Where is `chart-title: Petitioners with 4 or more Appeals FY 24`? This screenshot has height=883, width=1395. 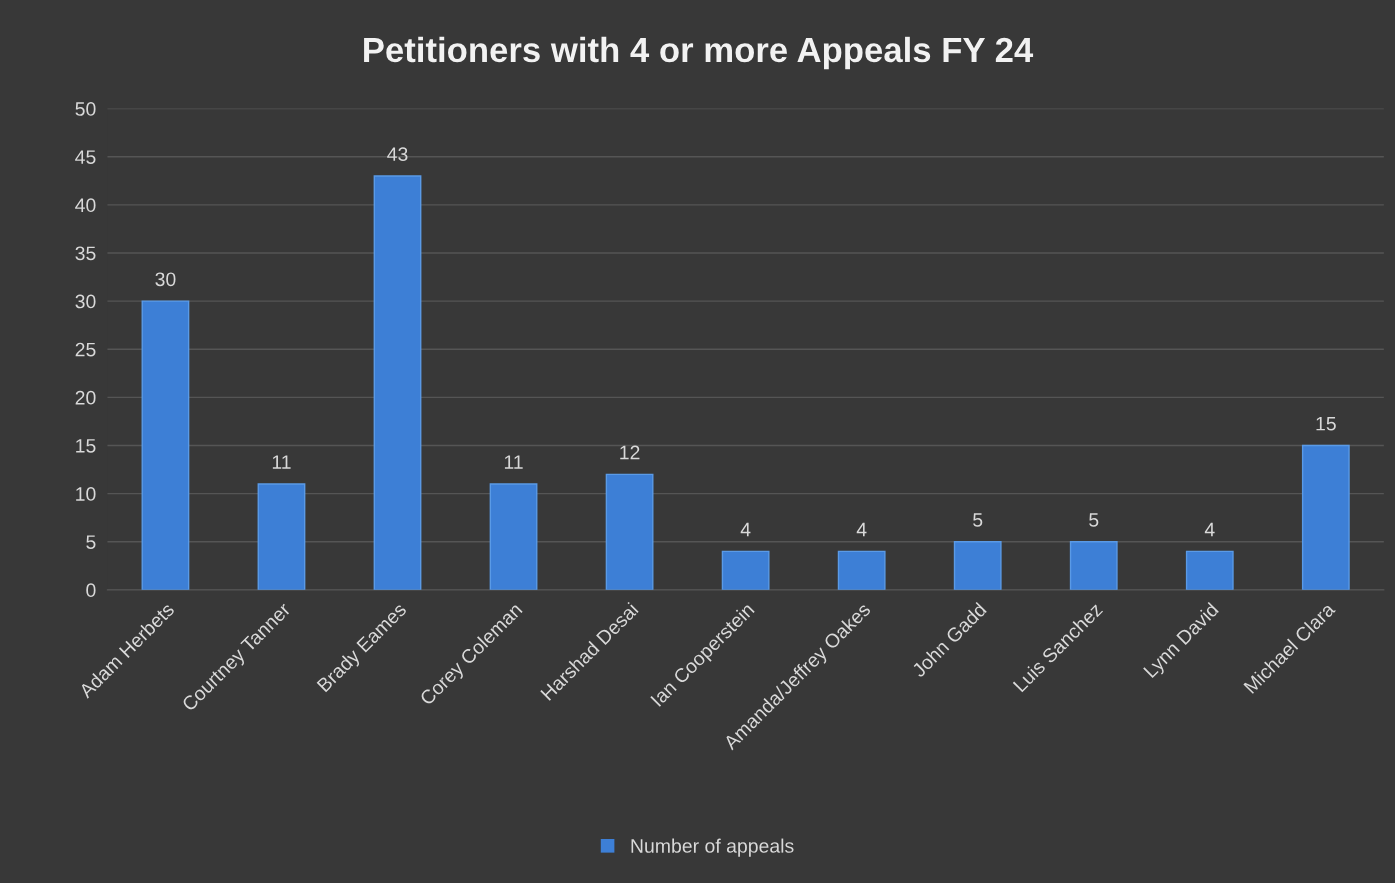 chart-title: Petitioners with 4 or more Appeals FY 24 is located at coordinates (699, 53).